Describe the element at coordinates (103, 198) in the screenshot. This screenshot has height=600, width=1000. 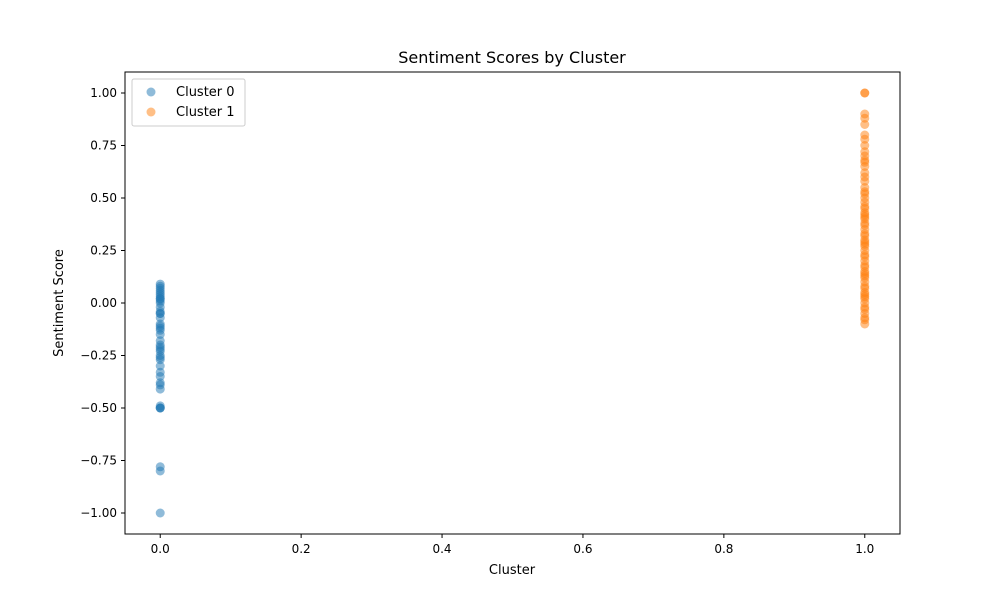
I see `y-tick-label: 0.50` at that location.